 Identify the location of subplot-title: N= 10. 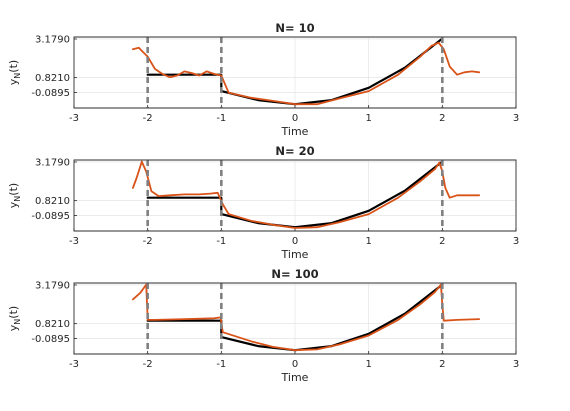
(294, 28).